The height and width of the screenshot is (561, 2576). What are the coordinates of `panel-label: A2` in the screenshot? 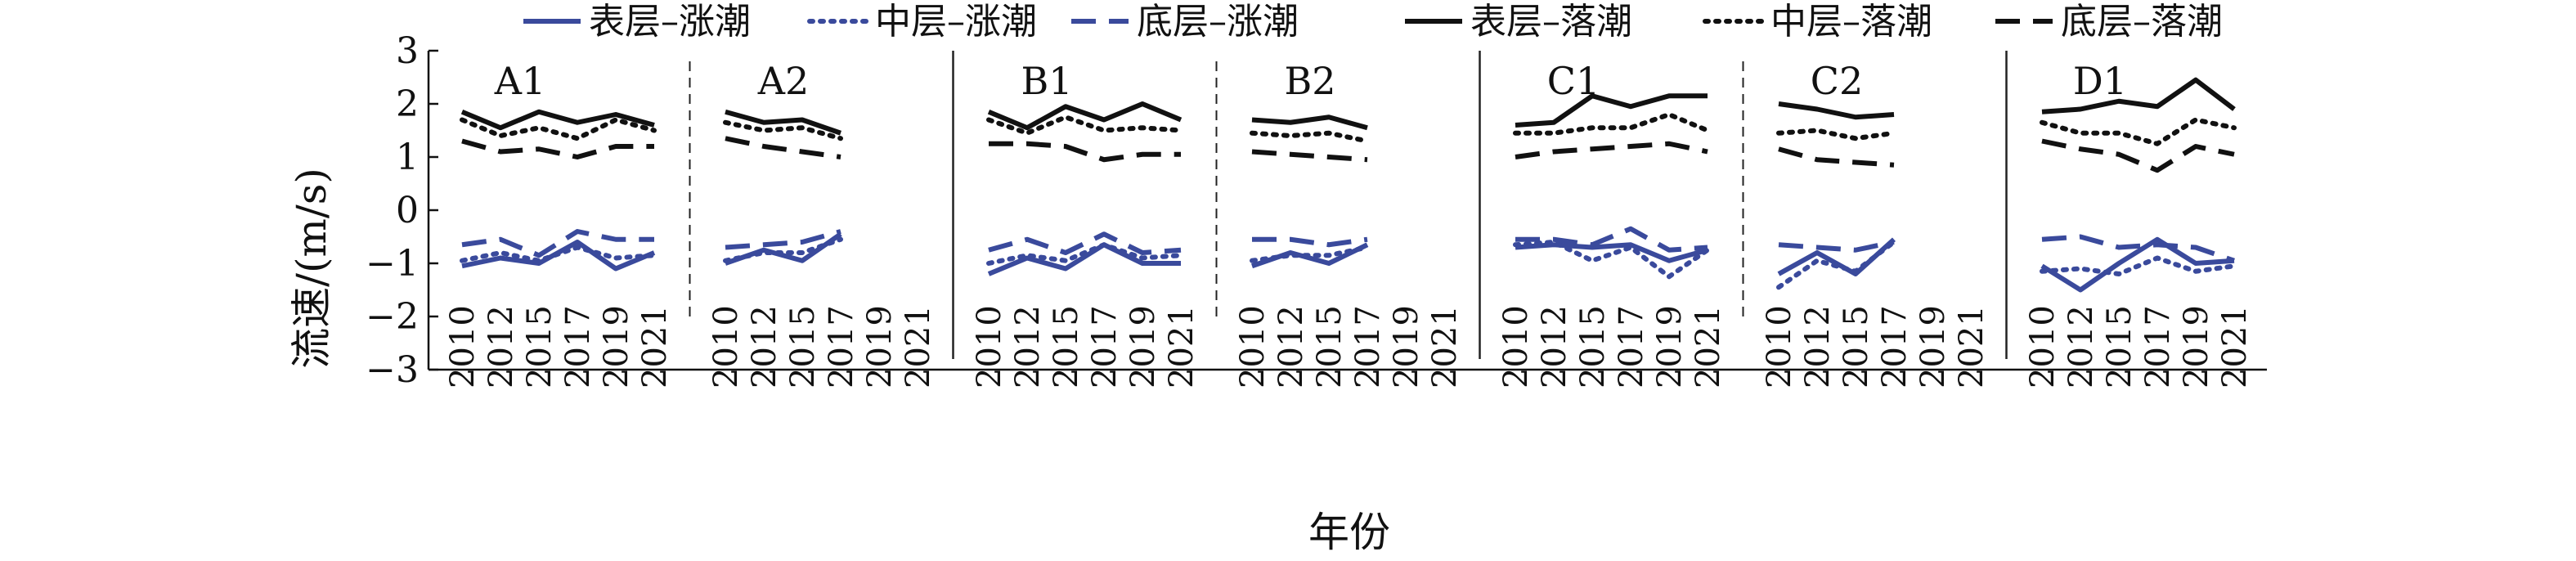 It's located at (783, 81).